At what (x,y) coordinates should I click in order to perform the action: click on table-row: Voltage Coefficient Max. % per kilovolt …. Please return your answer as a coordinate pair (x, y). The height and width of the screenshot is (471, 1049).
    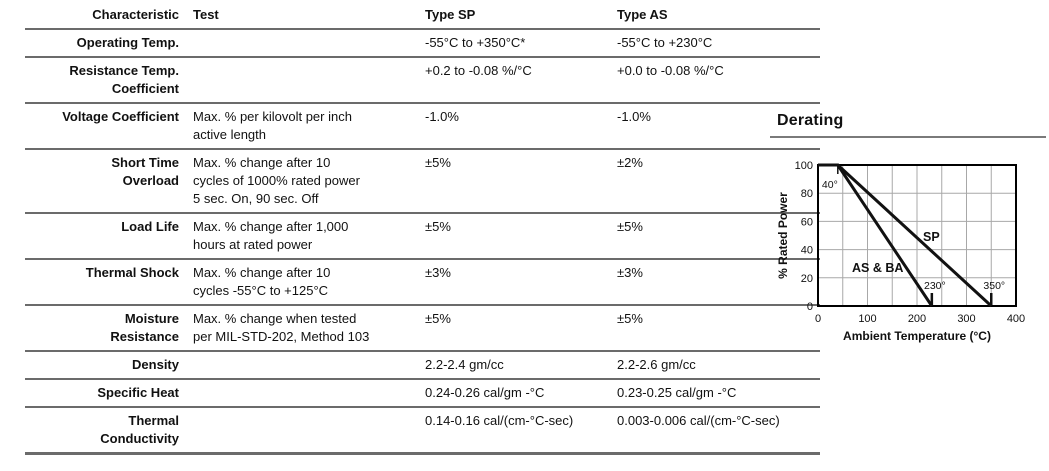
    Looking at the image, I should click on (422, 126).